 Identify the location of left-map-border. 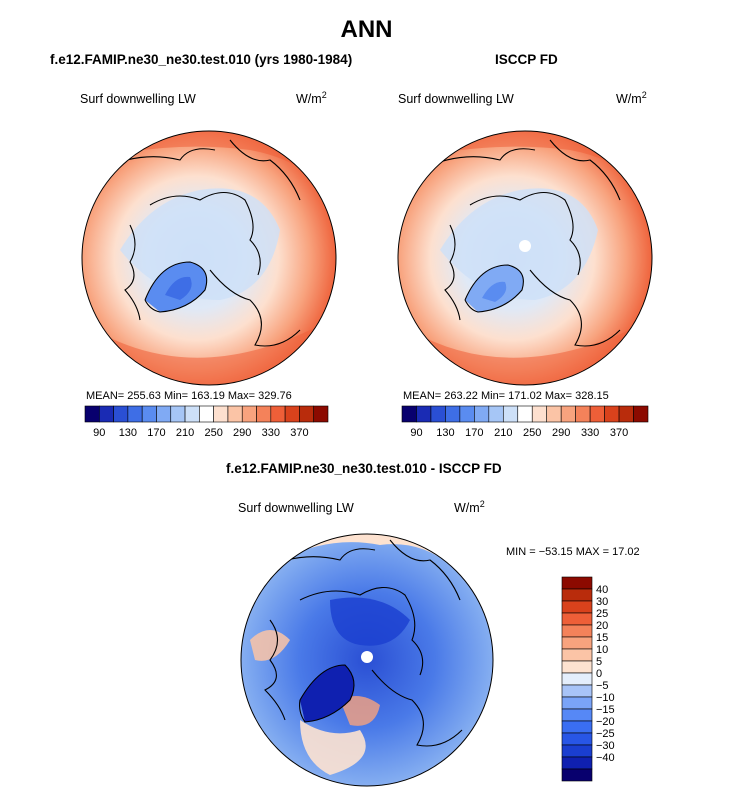
(209, 258).